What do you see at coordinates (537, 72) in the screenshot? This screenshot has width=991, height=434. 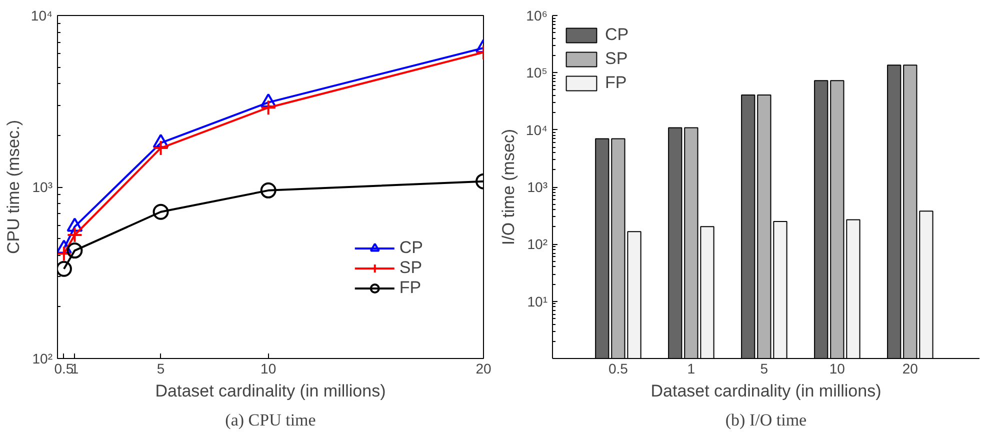 I see `y-tick-label: 10⁵` at bounding box center [537, 72].